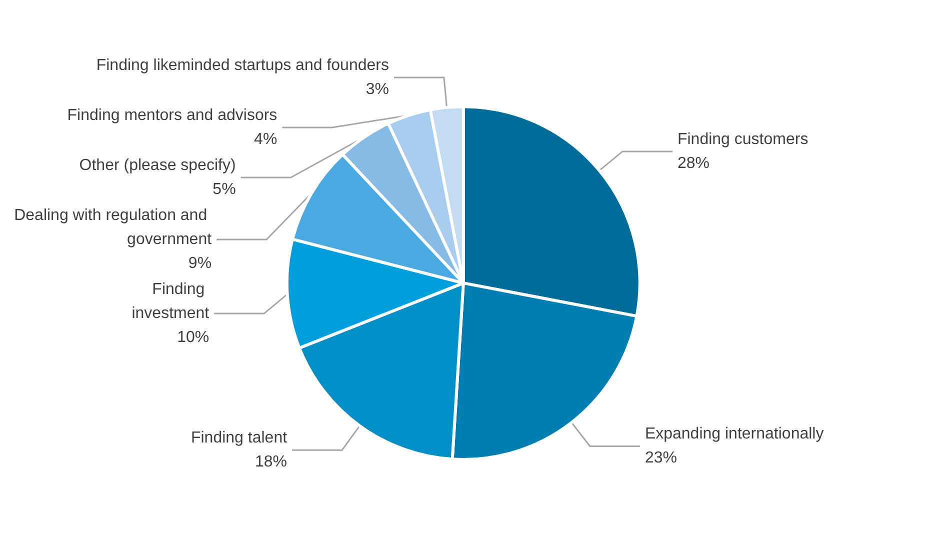 The height and width of the screenshot is (535, 937). Describe the element at coordinates (734, 434) in the screenshot. I see `slice-label: Expanding internationally` at that location.